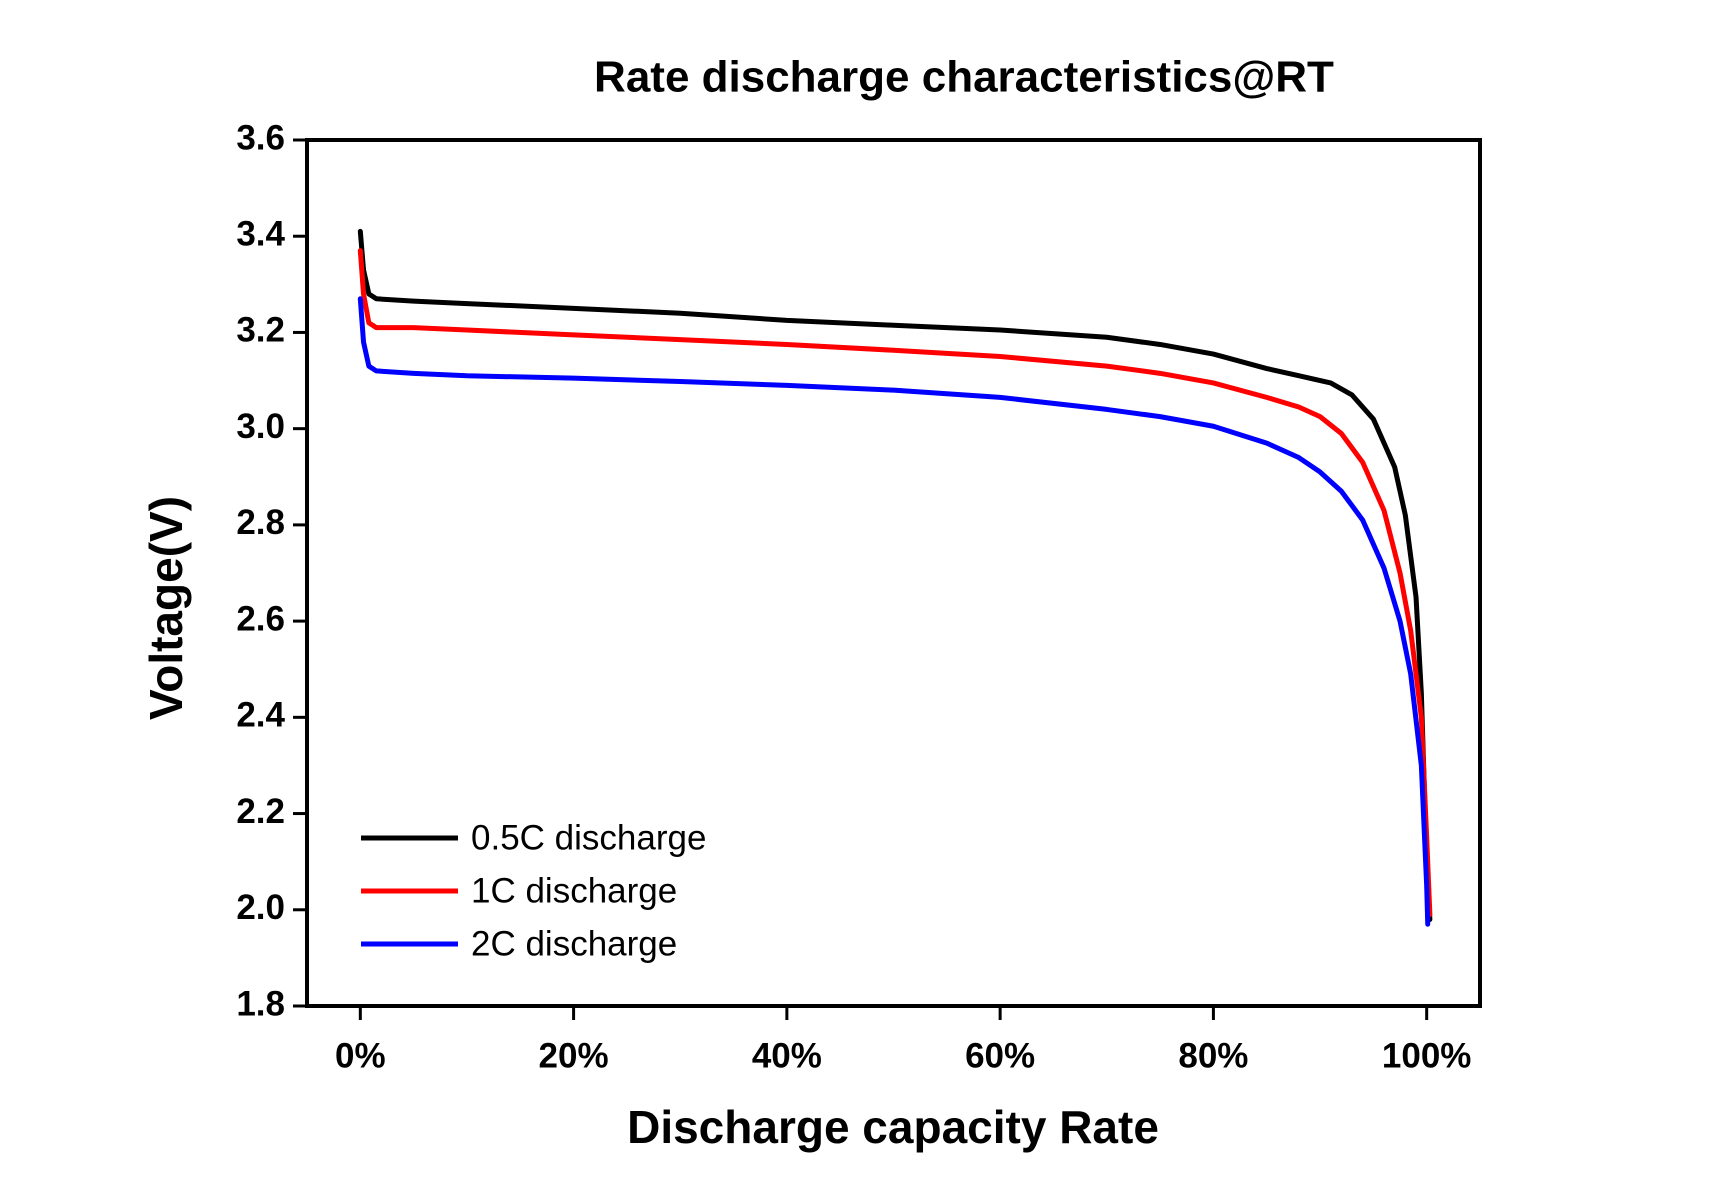 This screenshot has width=1710, height=1203. Describe the element at coordinates (260, 618) in the screenshot. I see `y-tick-label: 2.6` at that location.